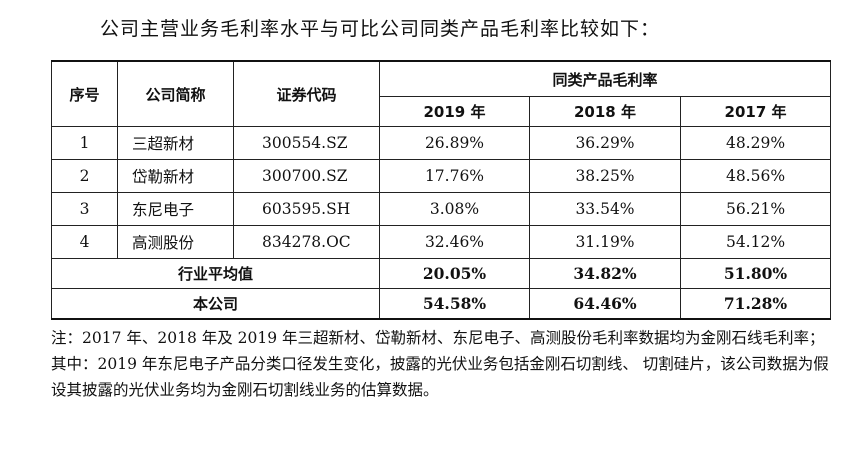 Image resolution: width=865 pixels, height=453 pixels. What do you see at coordinates (454, 209) in the screenshot?
I see `cell-2019: 3.08%` at bounding box center [454, 209].